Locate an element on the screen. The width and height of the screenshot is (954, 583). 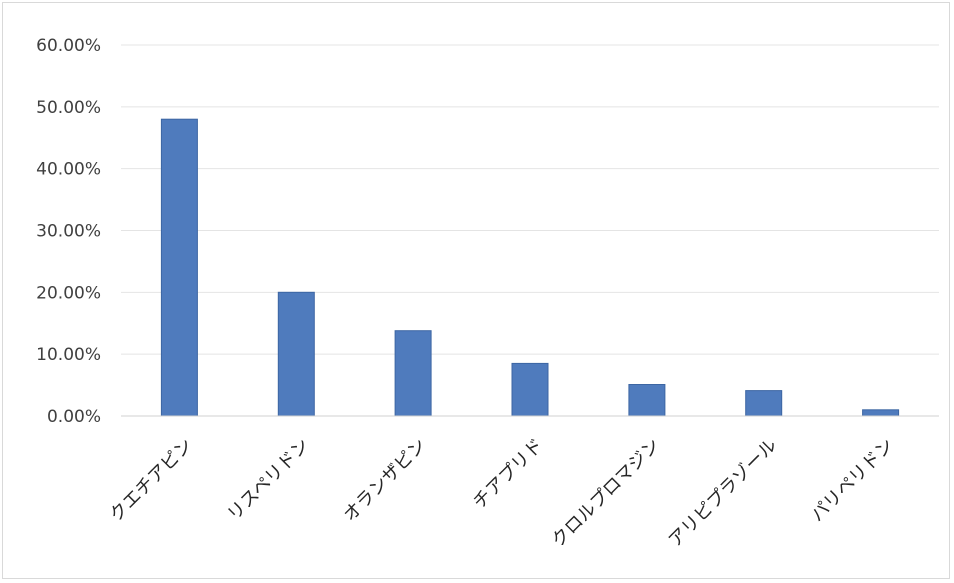
x-tick-label: アリピプラゾール is located at coordinates (723, 493).